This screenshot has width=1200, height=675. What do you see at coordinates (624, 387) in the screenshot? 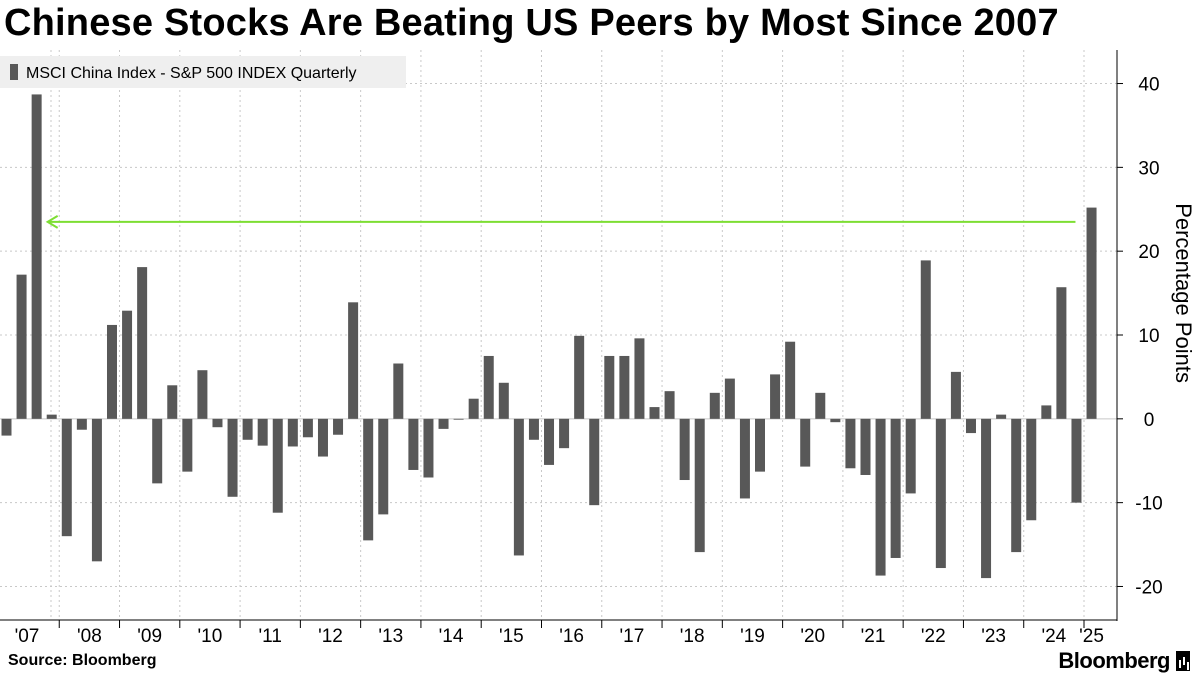
I see `bar-2017-Q2` at bounding box center [624, 387].